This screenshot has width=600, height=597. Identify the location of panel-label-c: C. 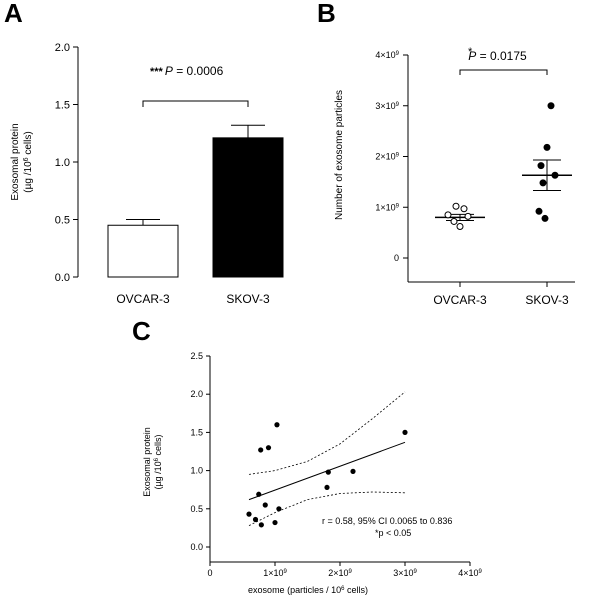
(141, 331).